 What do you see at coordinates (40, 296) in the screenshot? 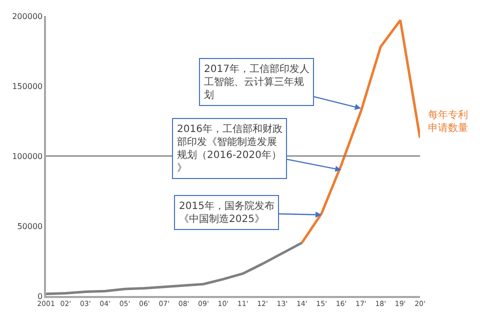
I see `y-tick-label: 0` at bounding box center [40, 296].